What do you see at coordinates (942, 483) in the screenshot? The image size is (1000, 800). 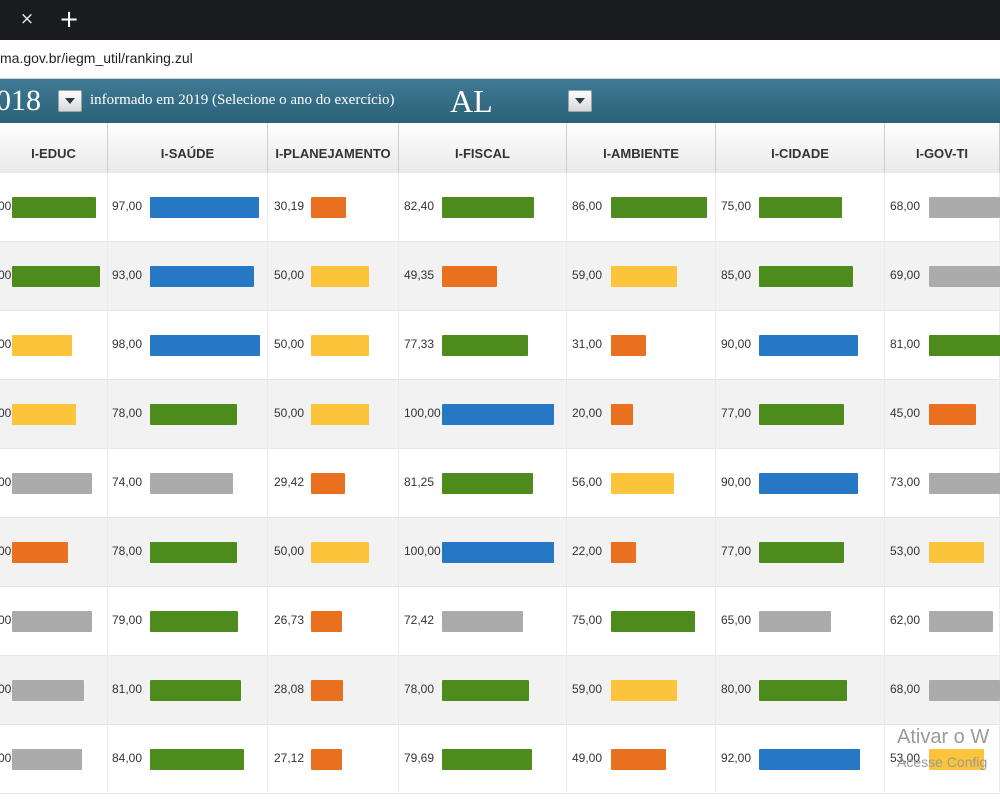 I see `score-cell: 73,00` at bounding box center [942, 483].